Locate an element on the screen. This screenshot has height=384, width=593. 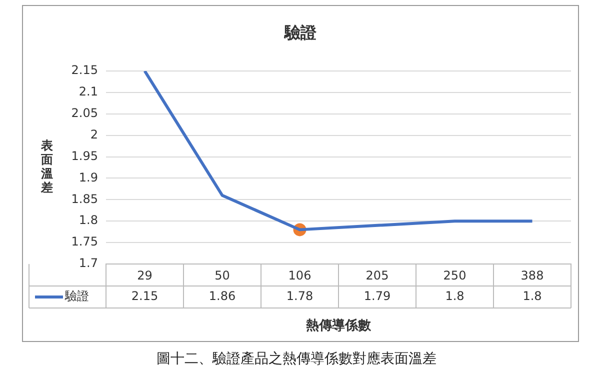
y-tick-label: 1.9 is located at coordinates (88, 177).